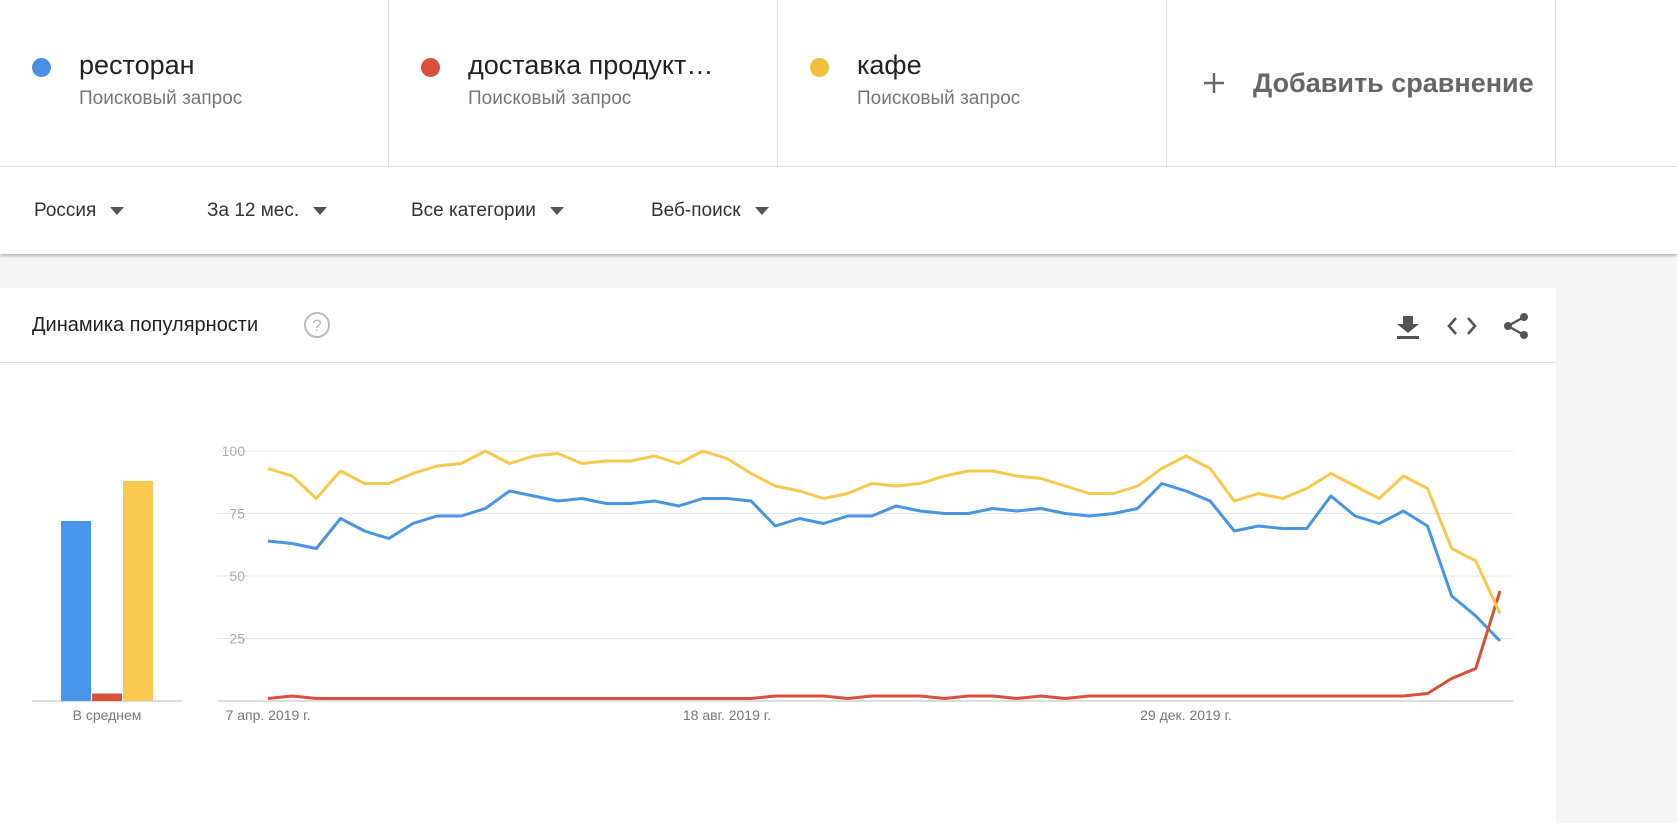 The image size is (1677, 823). Describe the element at coordinates (237, 576) in the screenshot. I see `y-tick-label: 50` at that location.